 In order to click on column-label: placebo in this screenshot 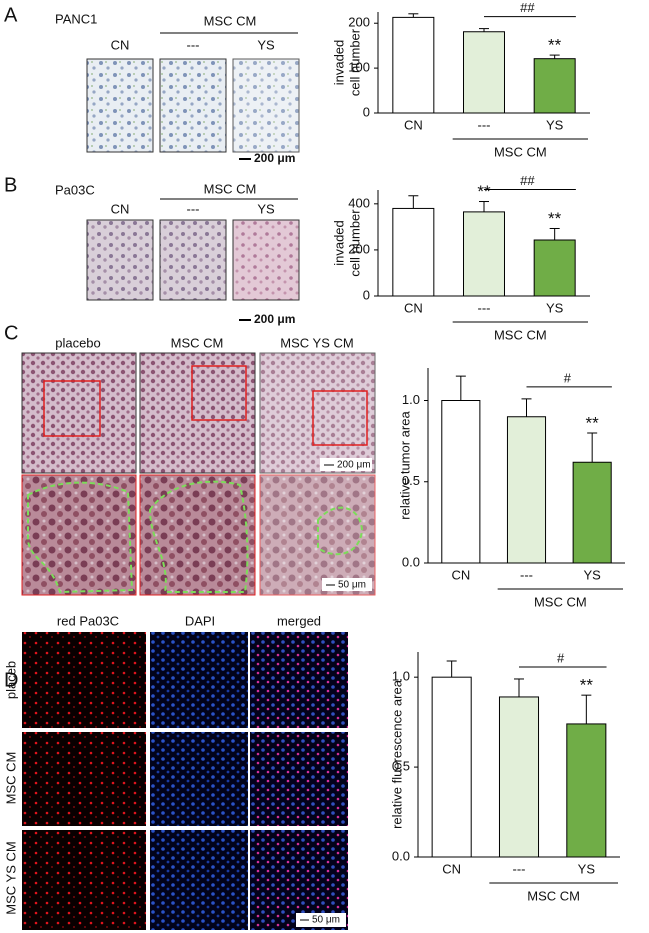, I will do `click(78, 342)`.